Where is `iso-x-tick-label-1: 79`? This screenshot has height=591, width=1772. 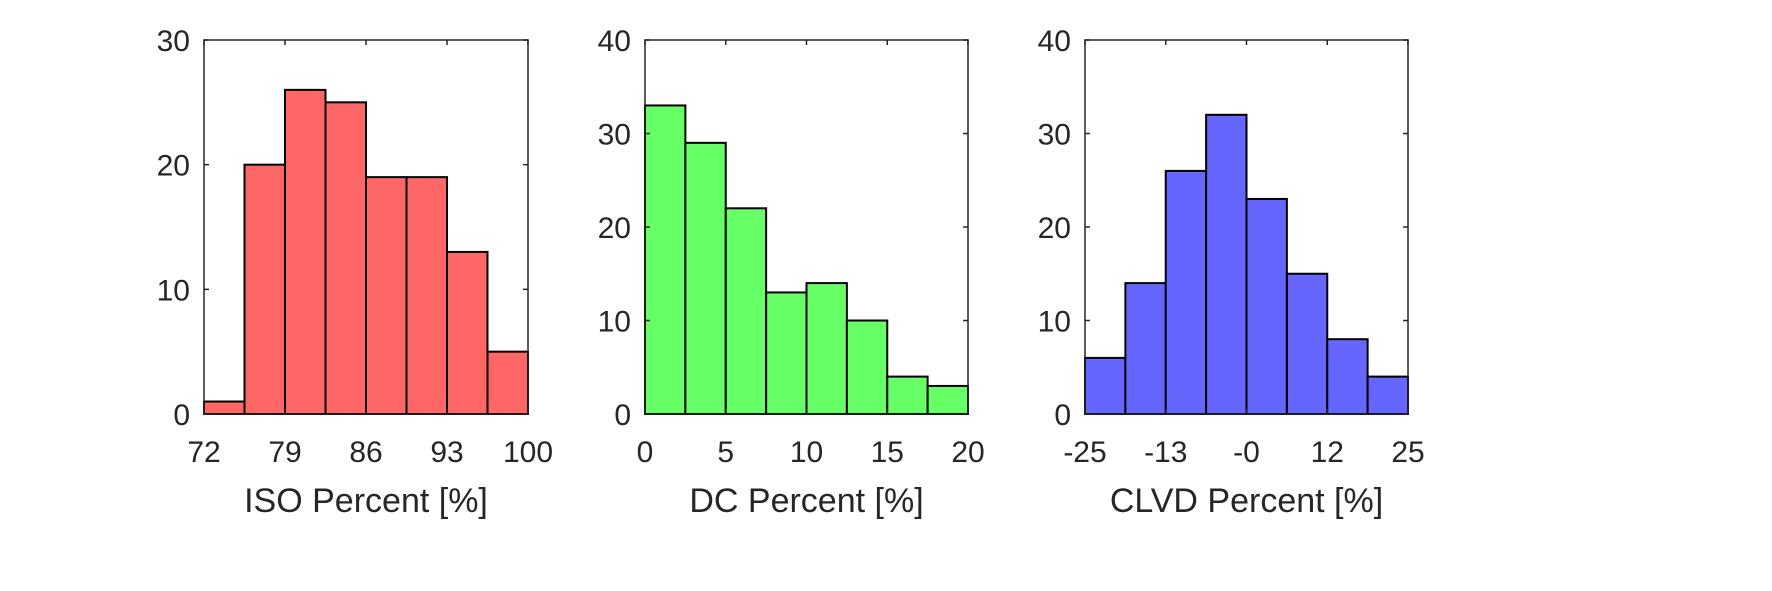 iso-x-tick-label-1: 79 is located at coordinates (284, 452).